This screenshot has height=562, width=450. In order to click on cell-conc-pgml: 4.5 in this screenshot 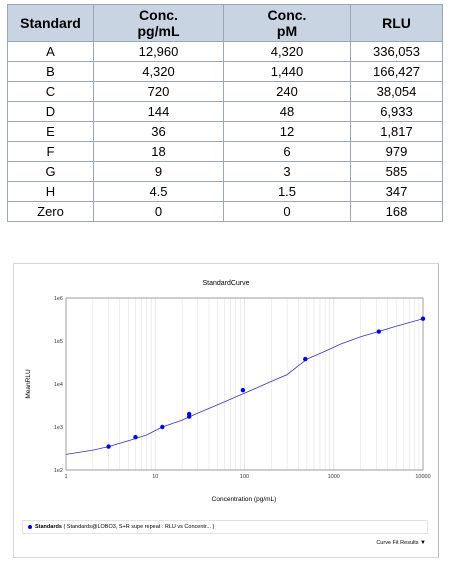, I will do `click(158, 191)`.